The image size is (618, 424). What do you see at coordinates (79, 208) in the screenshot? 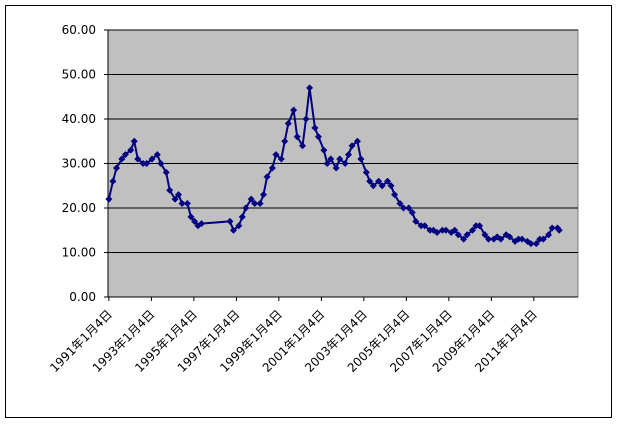
I see `y-tick-label: 20.00` at bounding box center [79, 208].